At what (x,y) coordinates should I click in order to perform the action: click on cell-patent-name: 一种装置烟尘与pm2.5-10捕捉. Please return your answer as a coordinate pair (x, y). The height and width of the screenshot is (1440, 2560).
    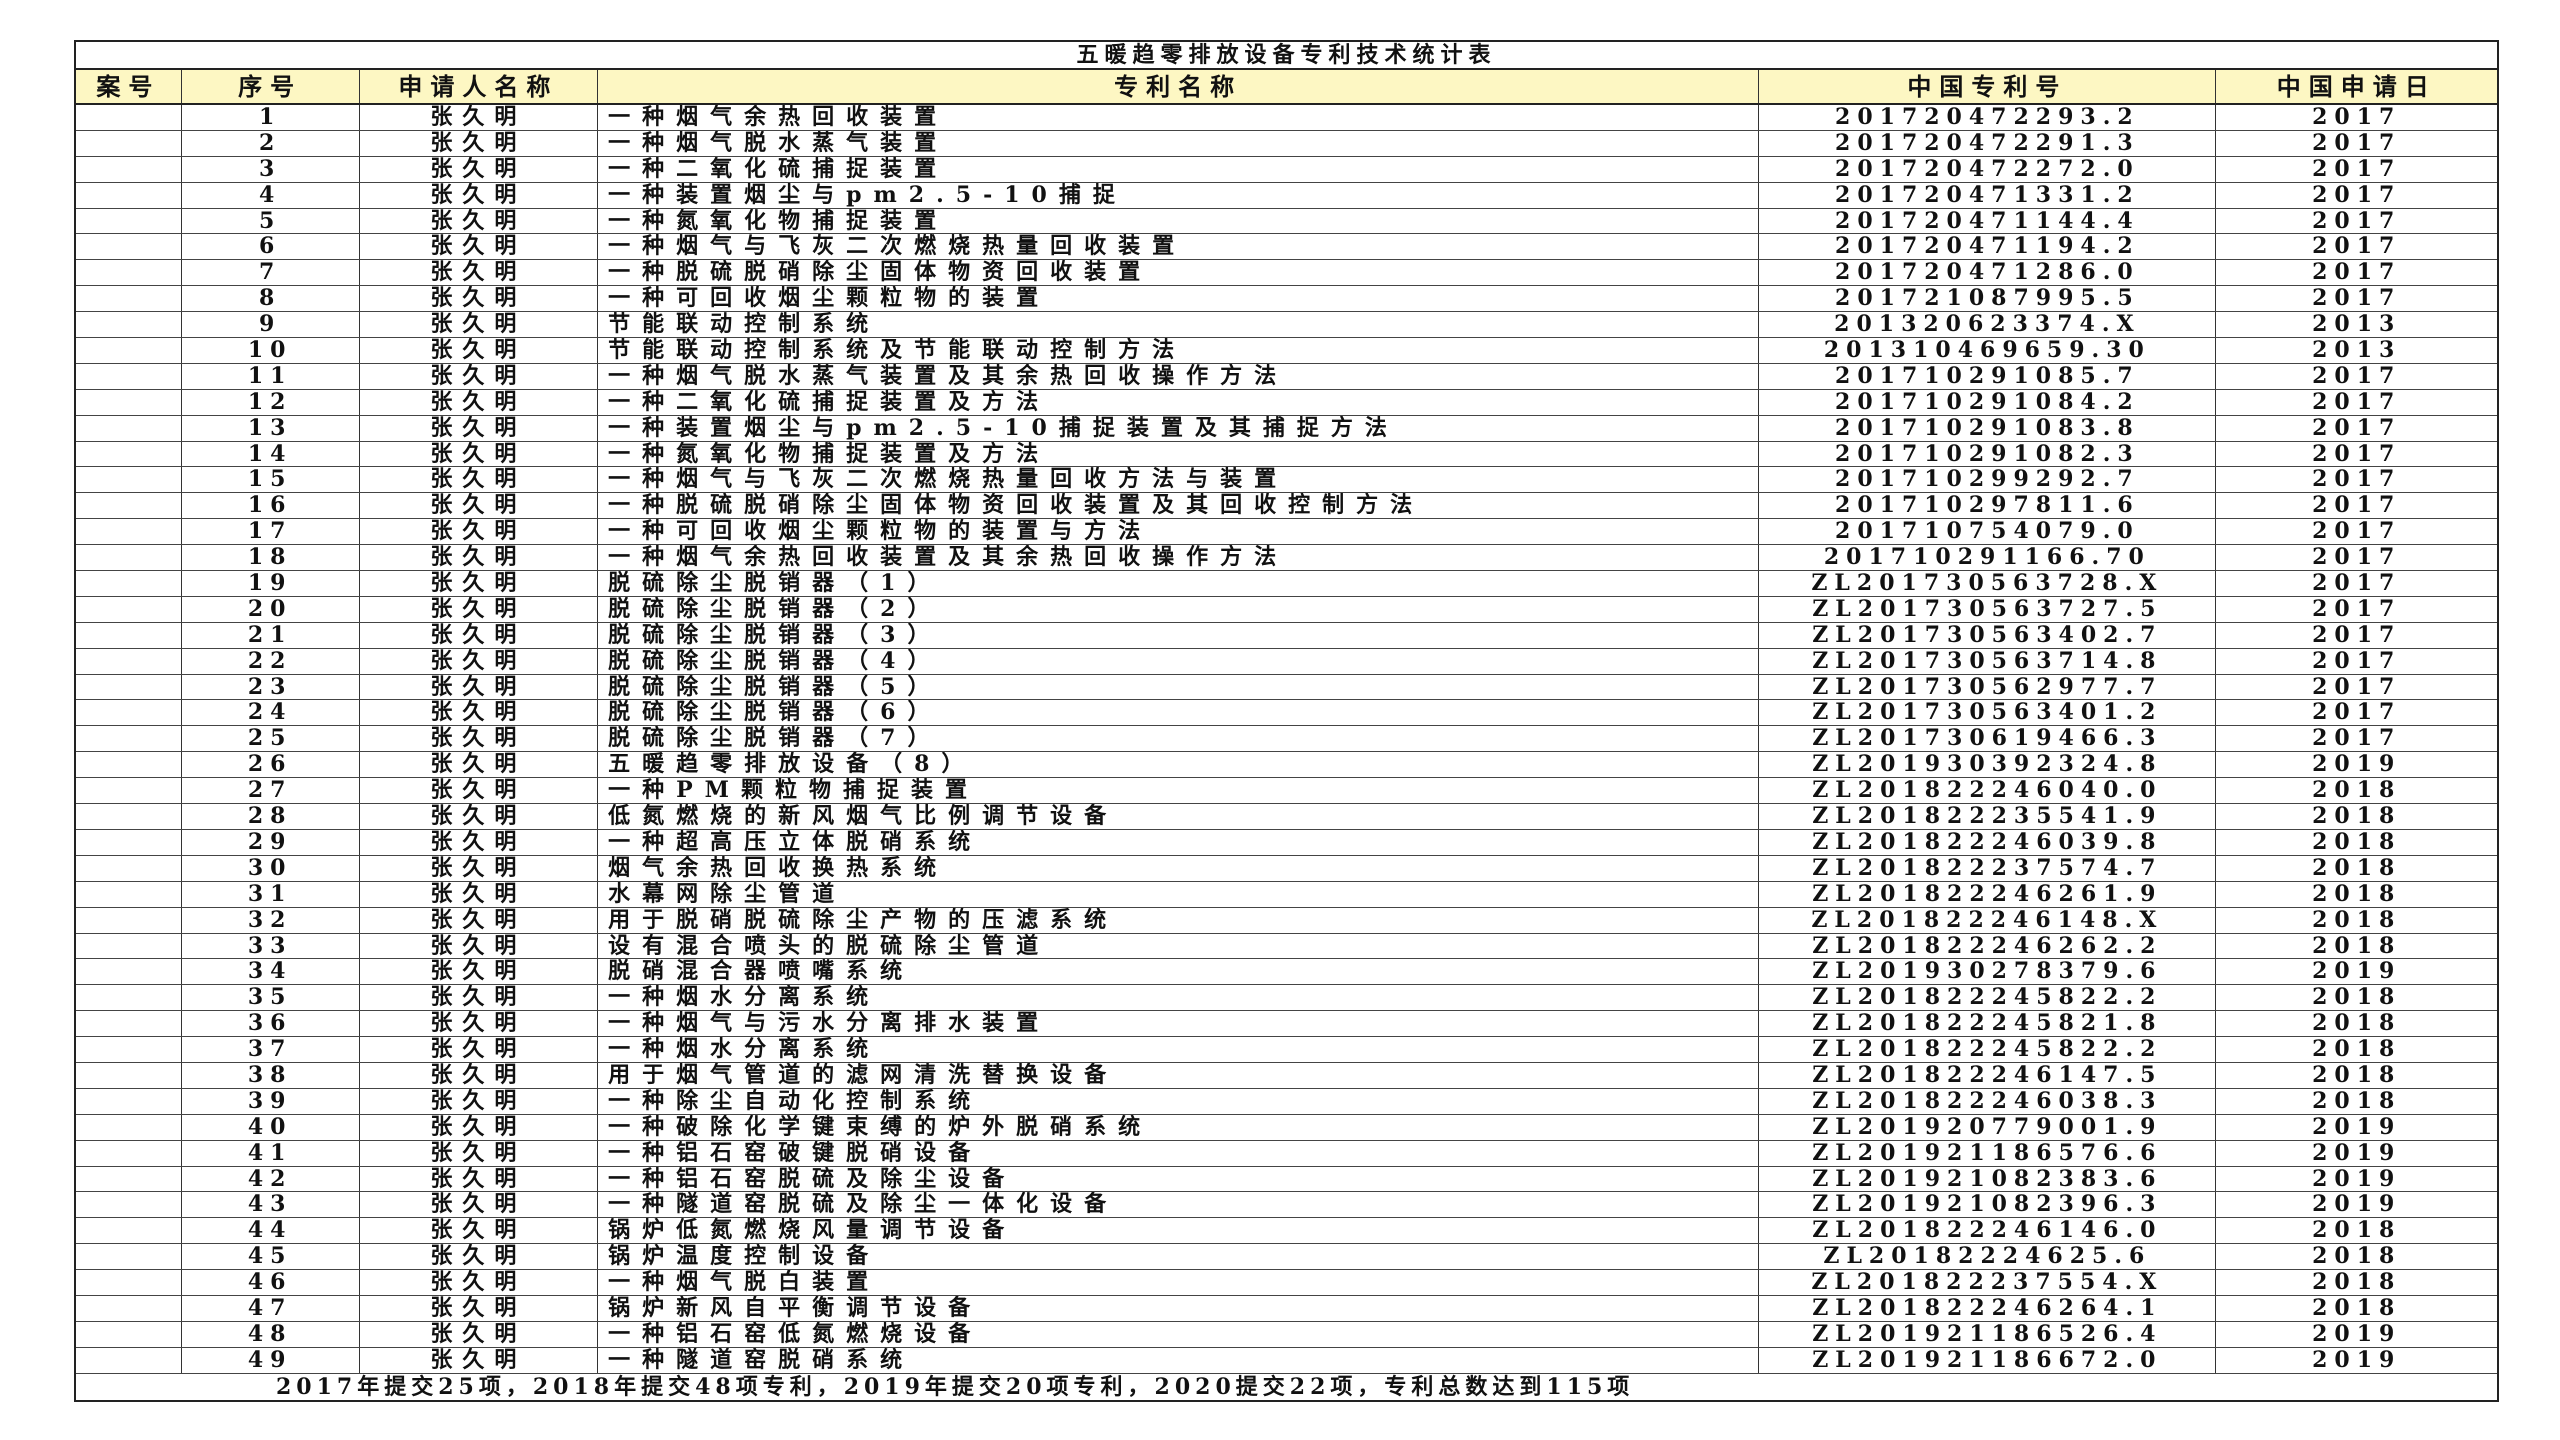
    Looking at the image, I should click on (1179, 195).